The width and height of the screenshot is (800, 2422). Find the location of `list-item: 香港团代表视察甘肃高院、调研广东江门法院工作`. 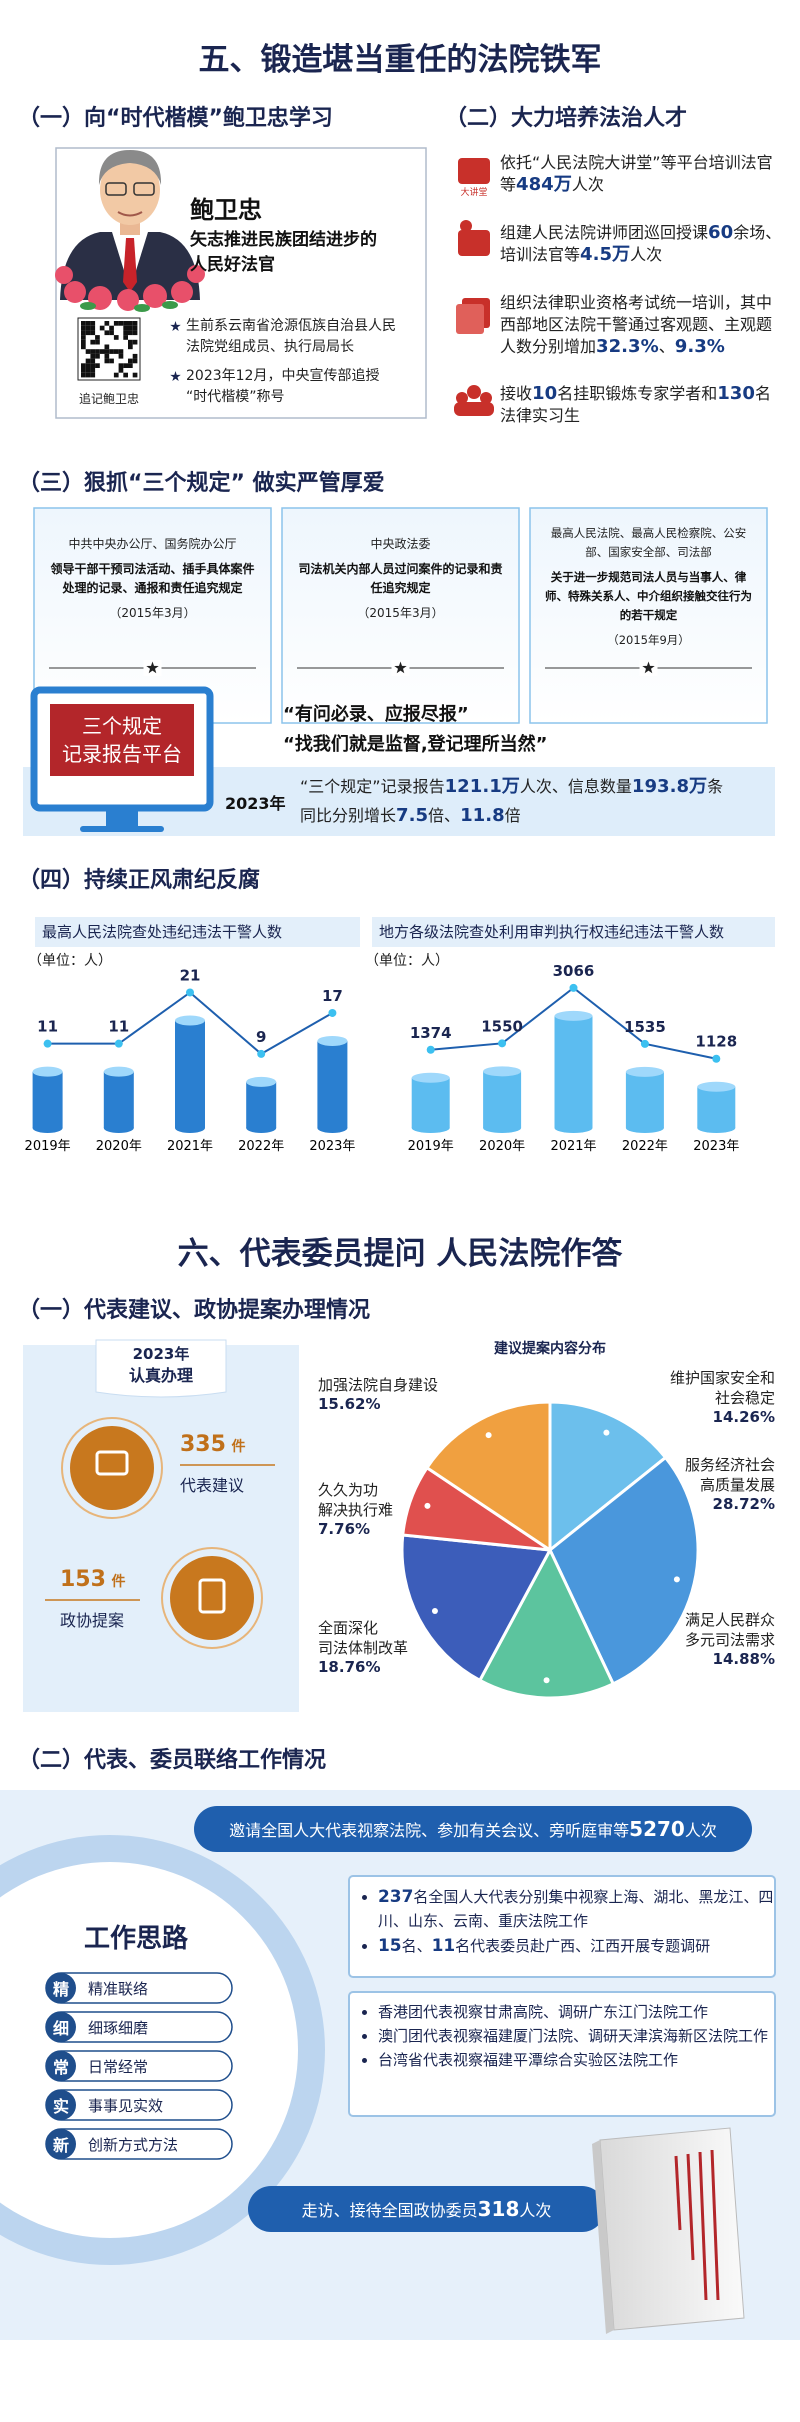

list-item: 香港团代表视察甘肃高院、调研广东江门法院工作 is located at coordinates (578, 2012).